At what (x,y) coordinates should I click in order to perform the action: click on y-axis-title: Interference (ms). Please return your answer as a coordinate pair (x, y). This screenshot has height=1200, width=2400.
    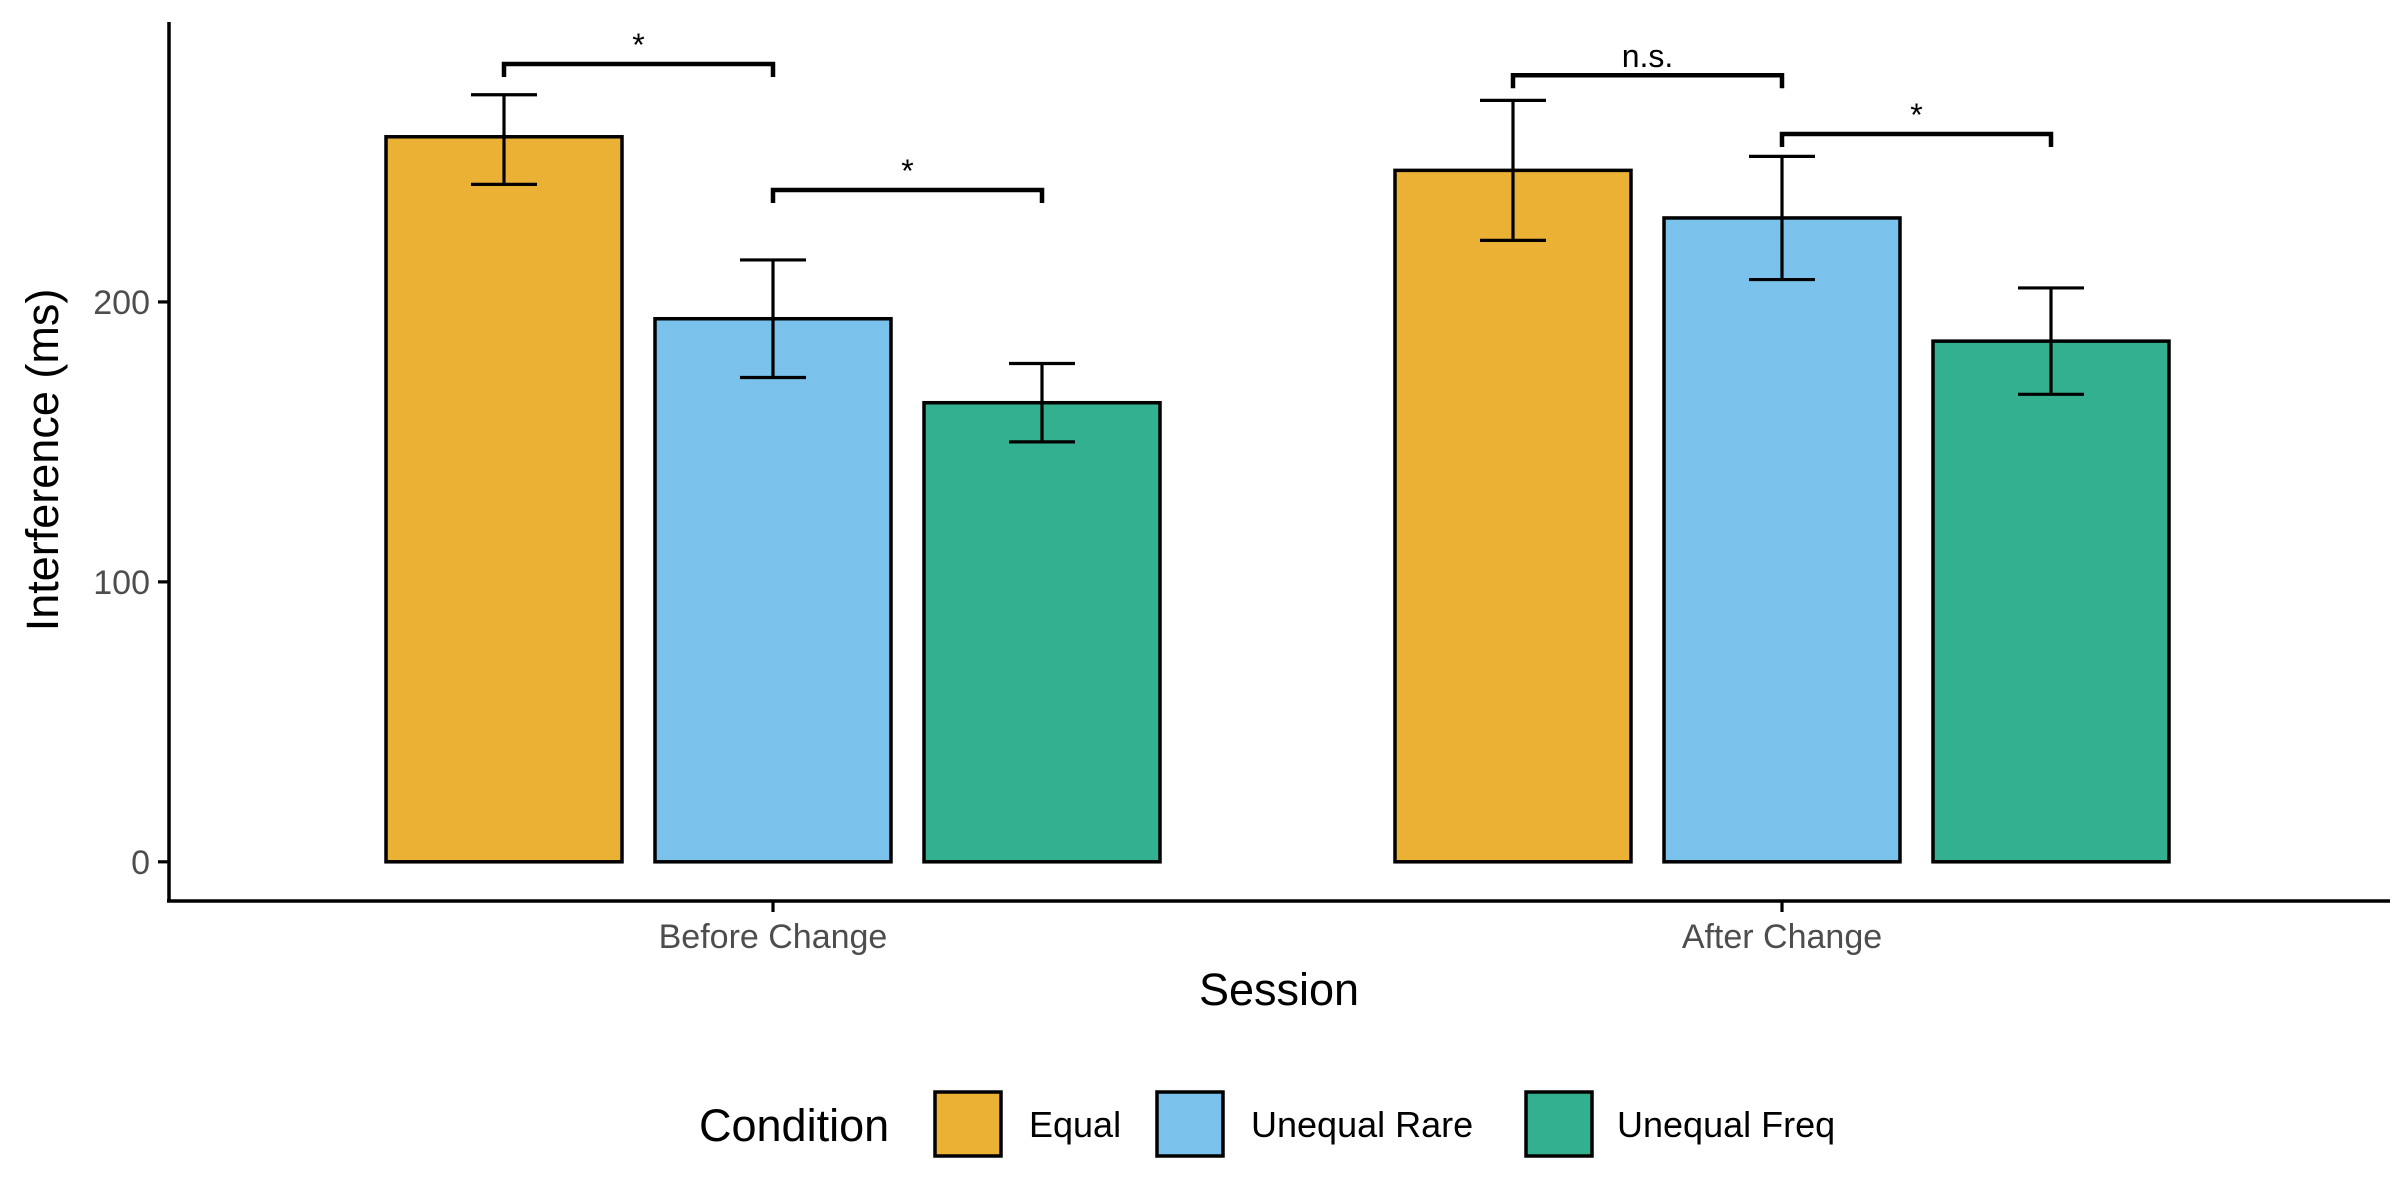
    Looking at the image, I should click on (42, 460).